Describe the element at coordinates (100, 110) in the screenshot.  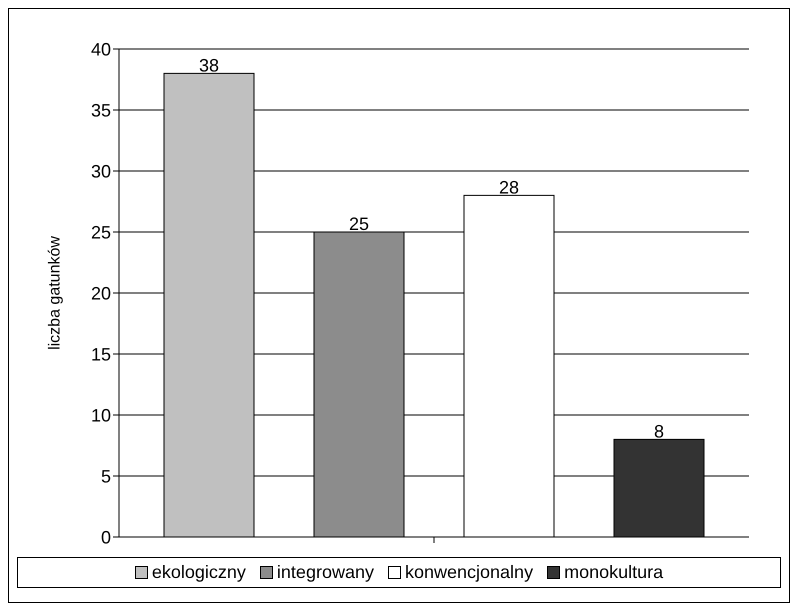
I see `y-tick-label: 35` at that location.